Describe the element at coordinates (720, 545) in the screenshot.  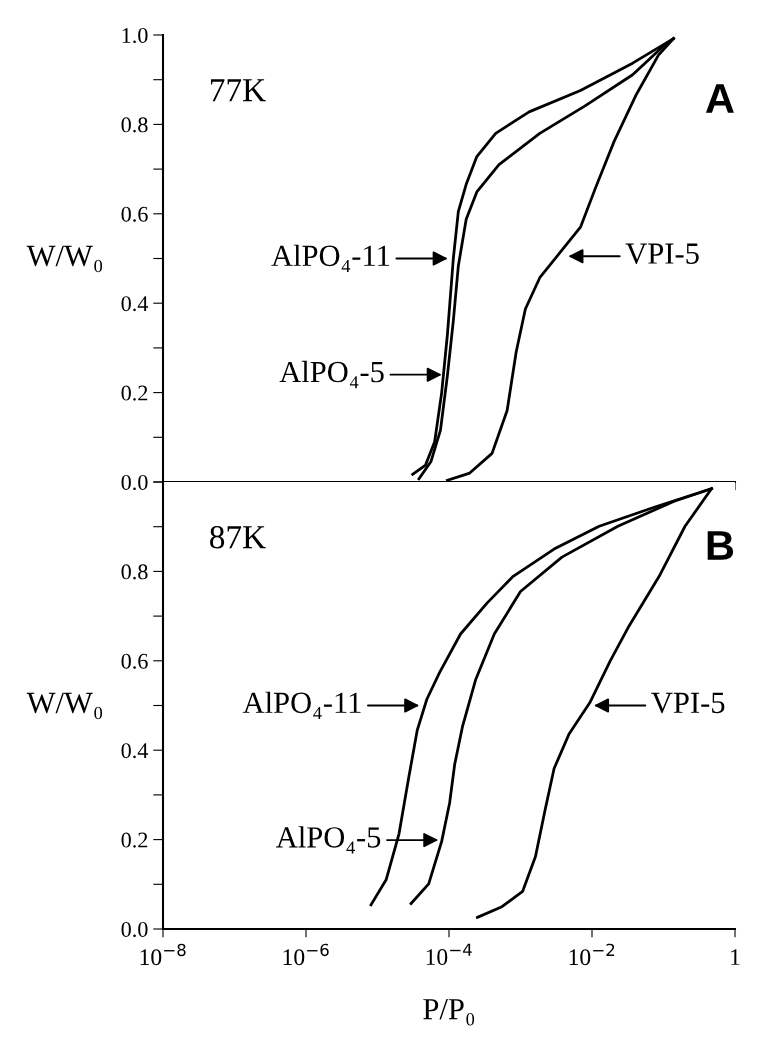
I see `annotation: B` at that location.